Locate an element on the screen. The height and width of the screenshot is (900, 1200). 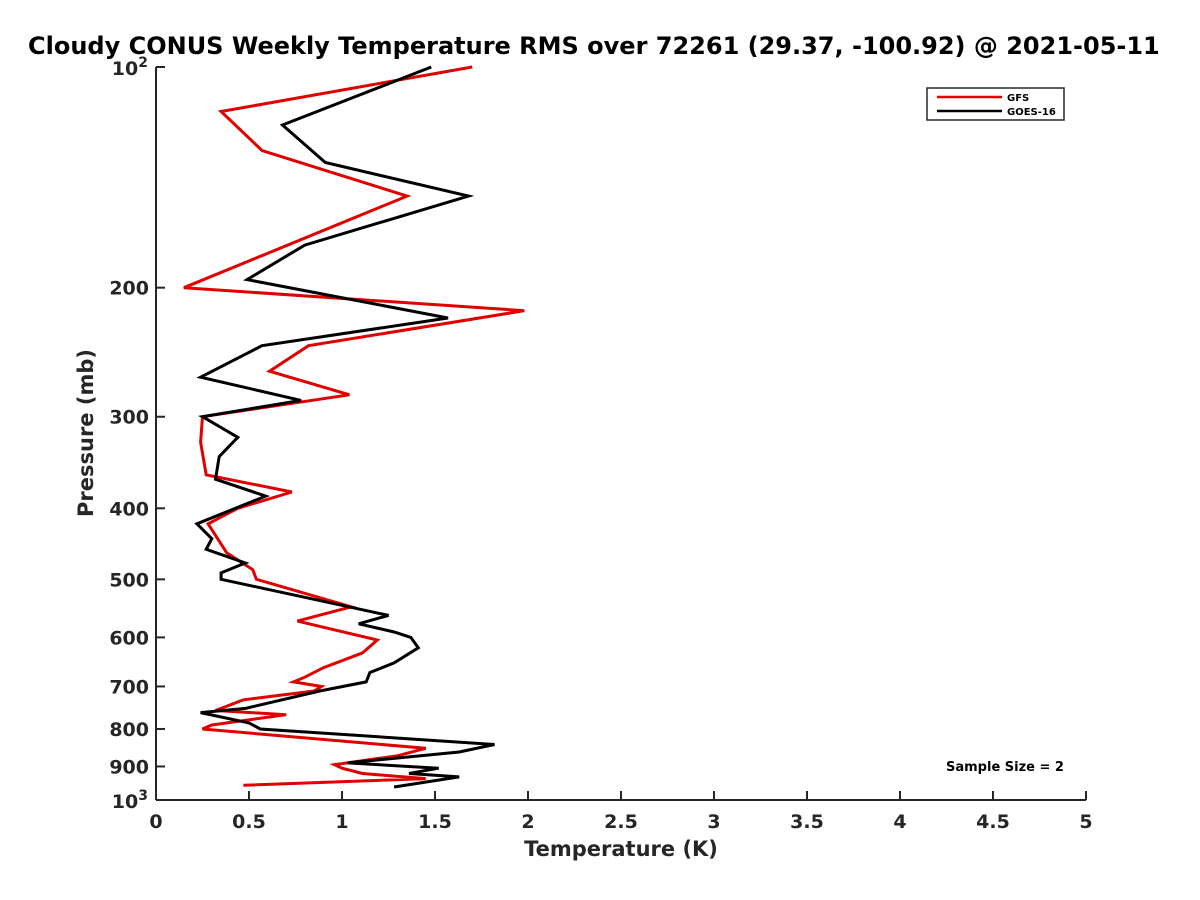
x-ticks: 0 0.5 1 1.5 2 2.5 3 3.5 4 4.5 5 is located at coordinates (621, 812).